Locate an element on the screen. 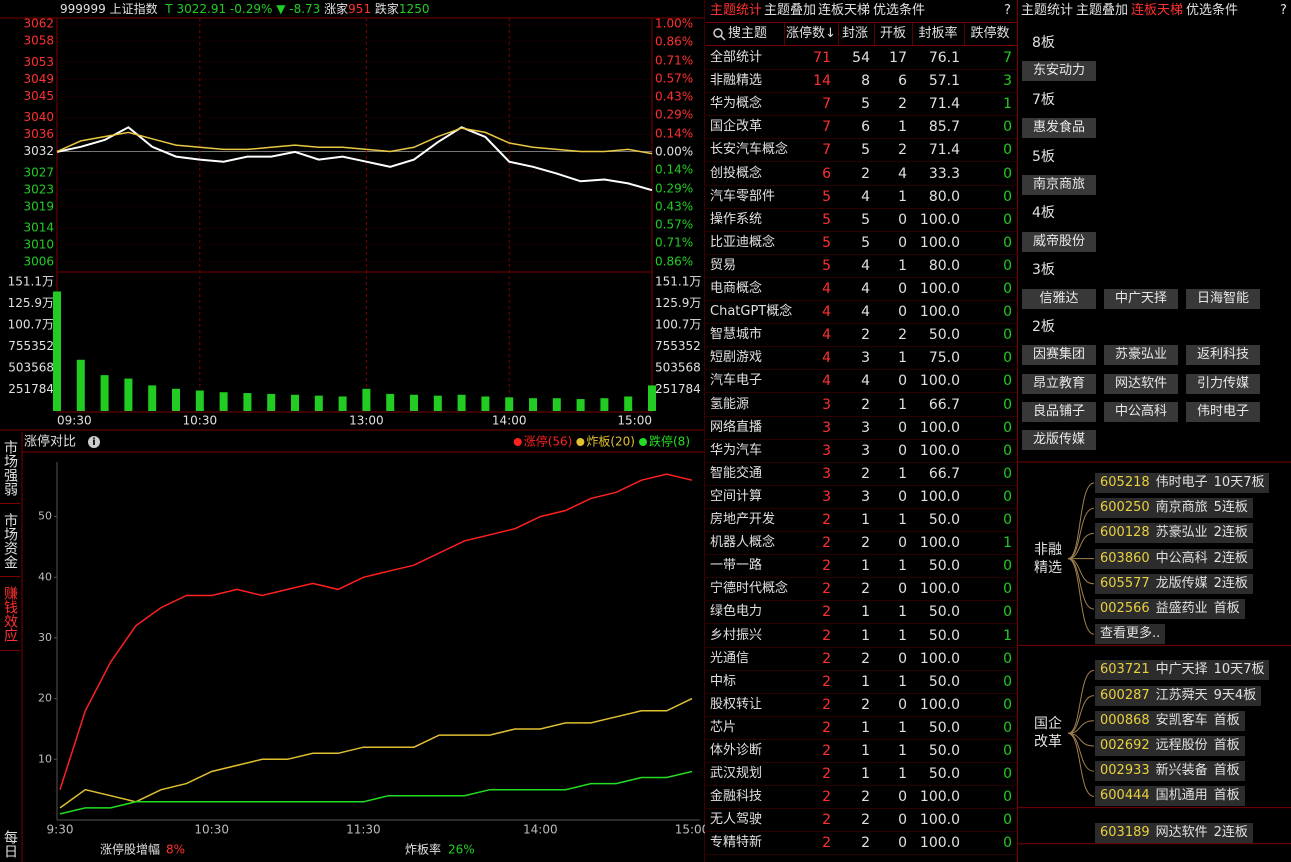 The image size is (1291, 862). theme-name: 国企改革 is located at coordinates (736, 127).